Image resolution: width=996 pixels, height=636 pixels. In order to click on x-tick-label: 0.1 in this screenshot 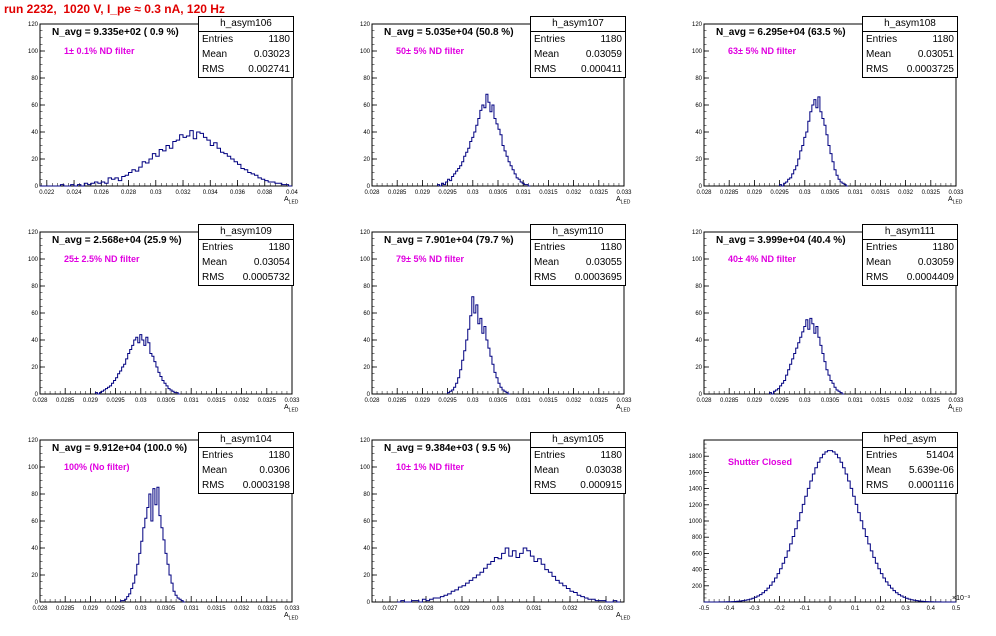, I will do `click(855, 609)`.